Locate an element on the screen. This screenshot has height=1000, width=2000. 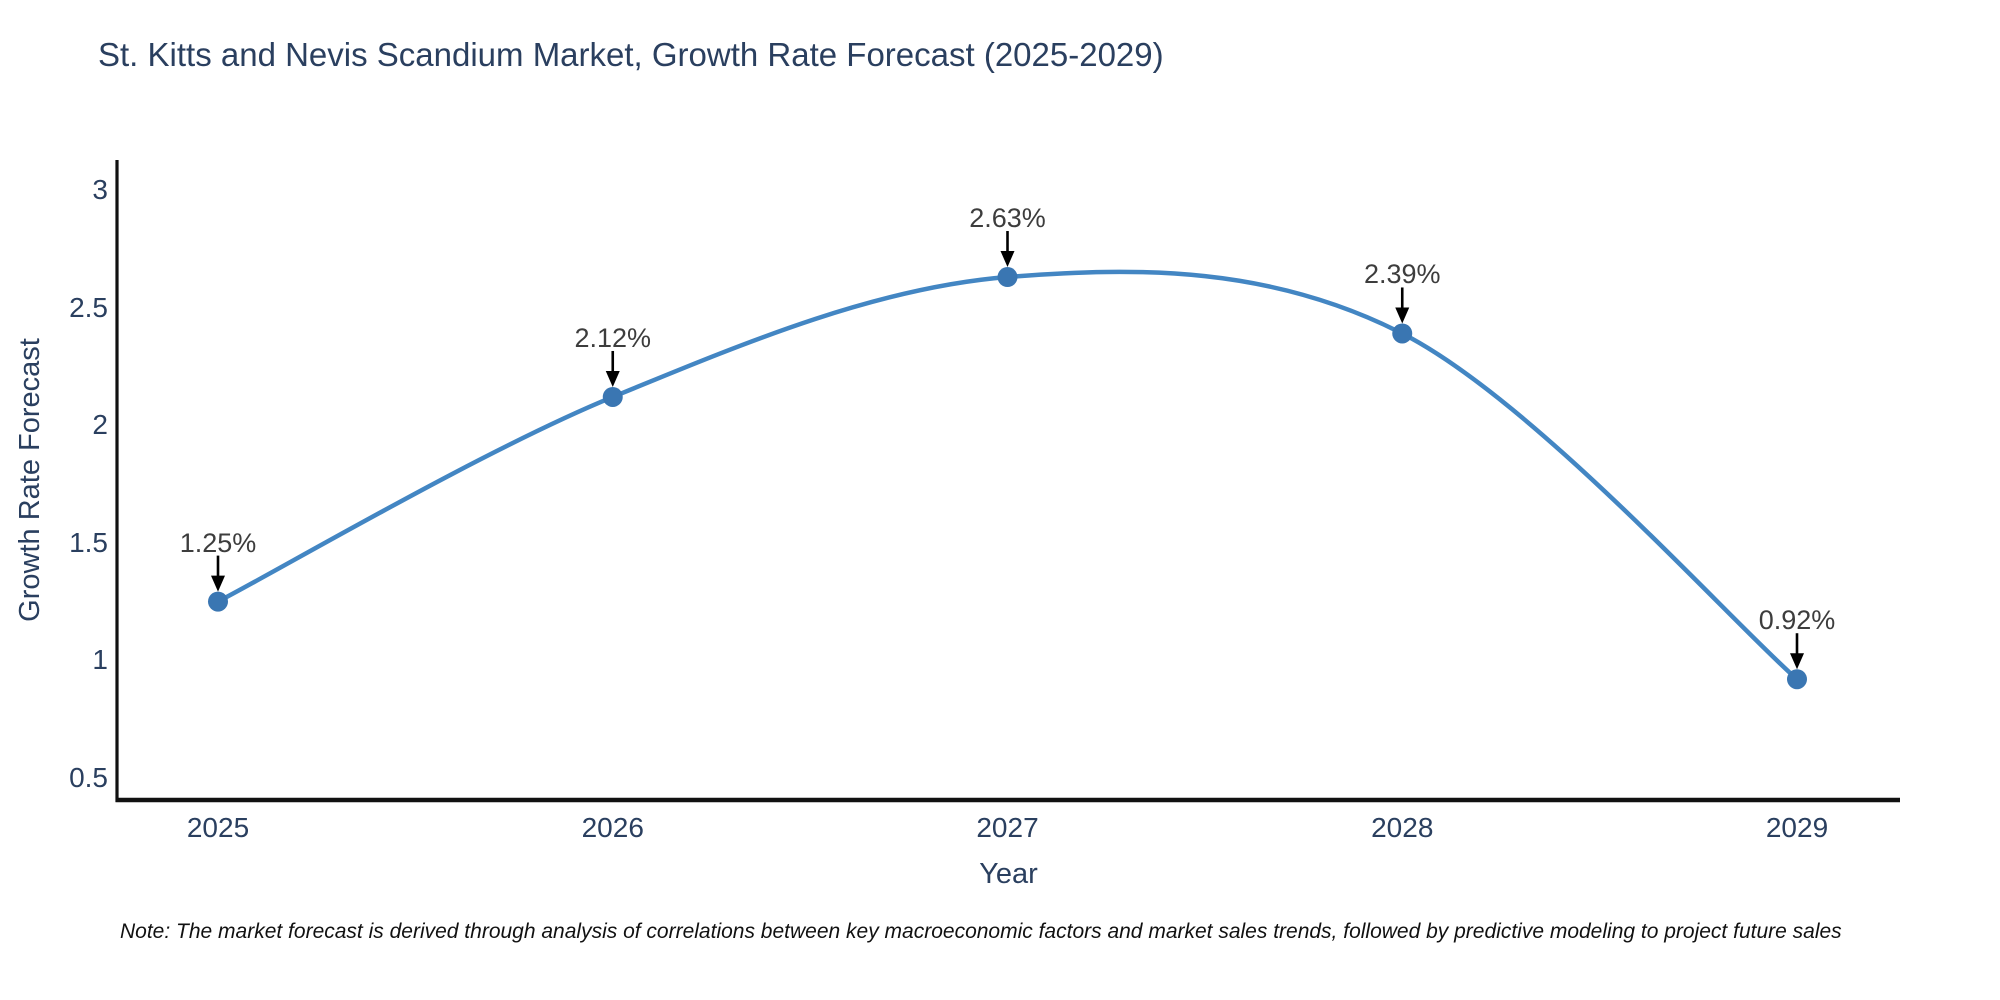
x-tick-label: 2027 is located at coordinates (1007, 827).